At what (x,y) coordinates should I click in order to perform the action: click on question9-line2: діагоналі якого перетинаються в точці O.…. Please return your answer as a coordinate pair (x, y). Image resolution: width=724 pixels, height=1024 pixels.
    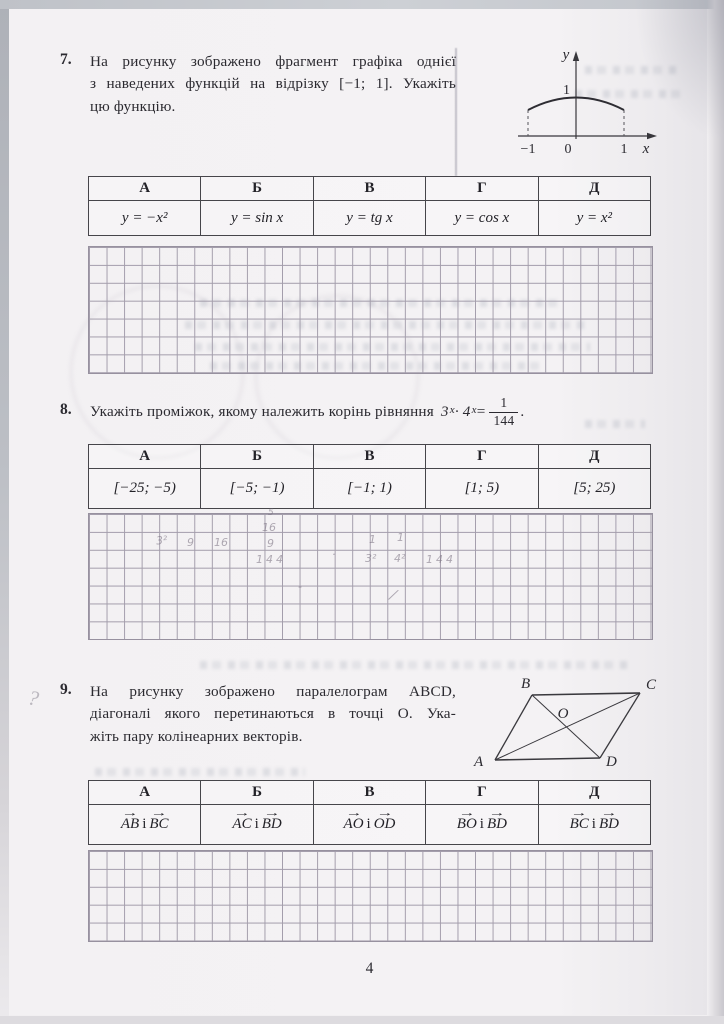
    Looking at the image, I should click on (273, 714).